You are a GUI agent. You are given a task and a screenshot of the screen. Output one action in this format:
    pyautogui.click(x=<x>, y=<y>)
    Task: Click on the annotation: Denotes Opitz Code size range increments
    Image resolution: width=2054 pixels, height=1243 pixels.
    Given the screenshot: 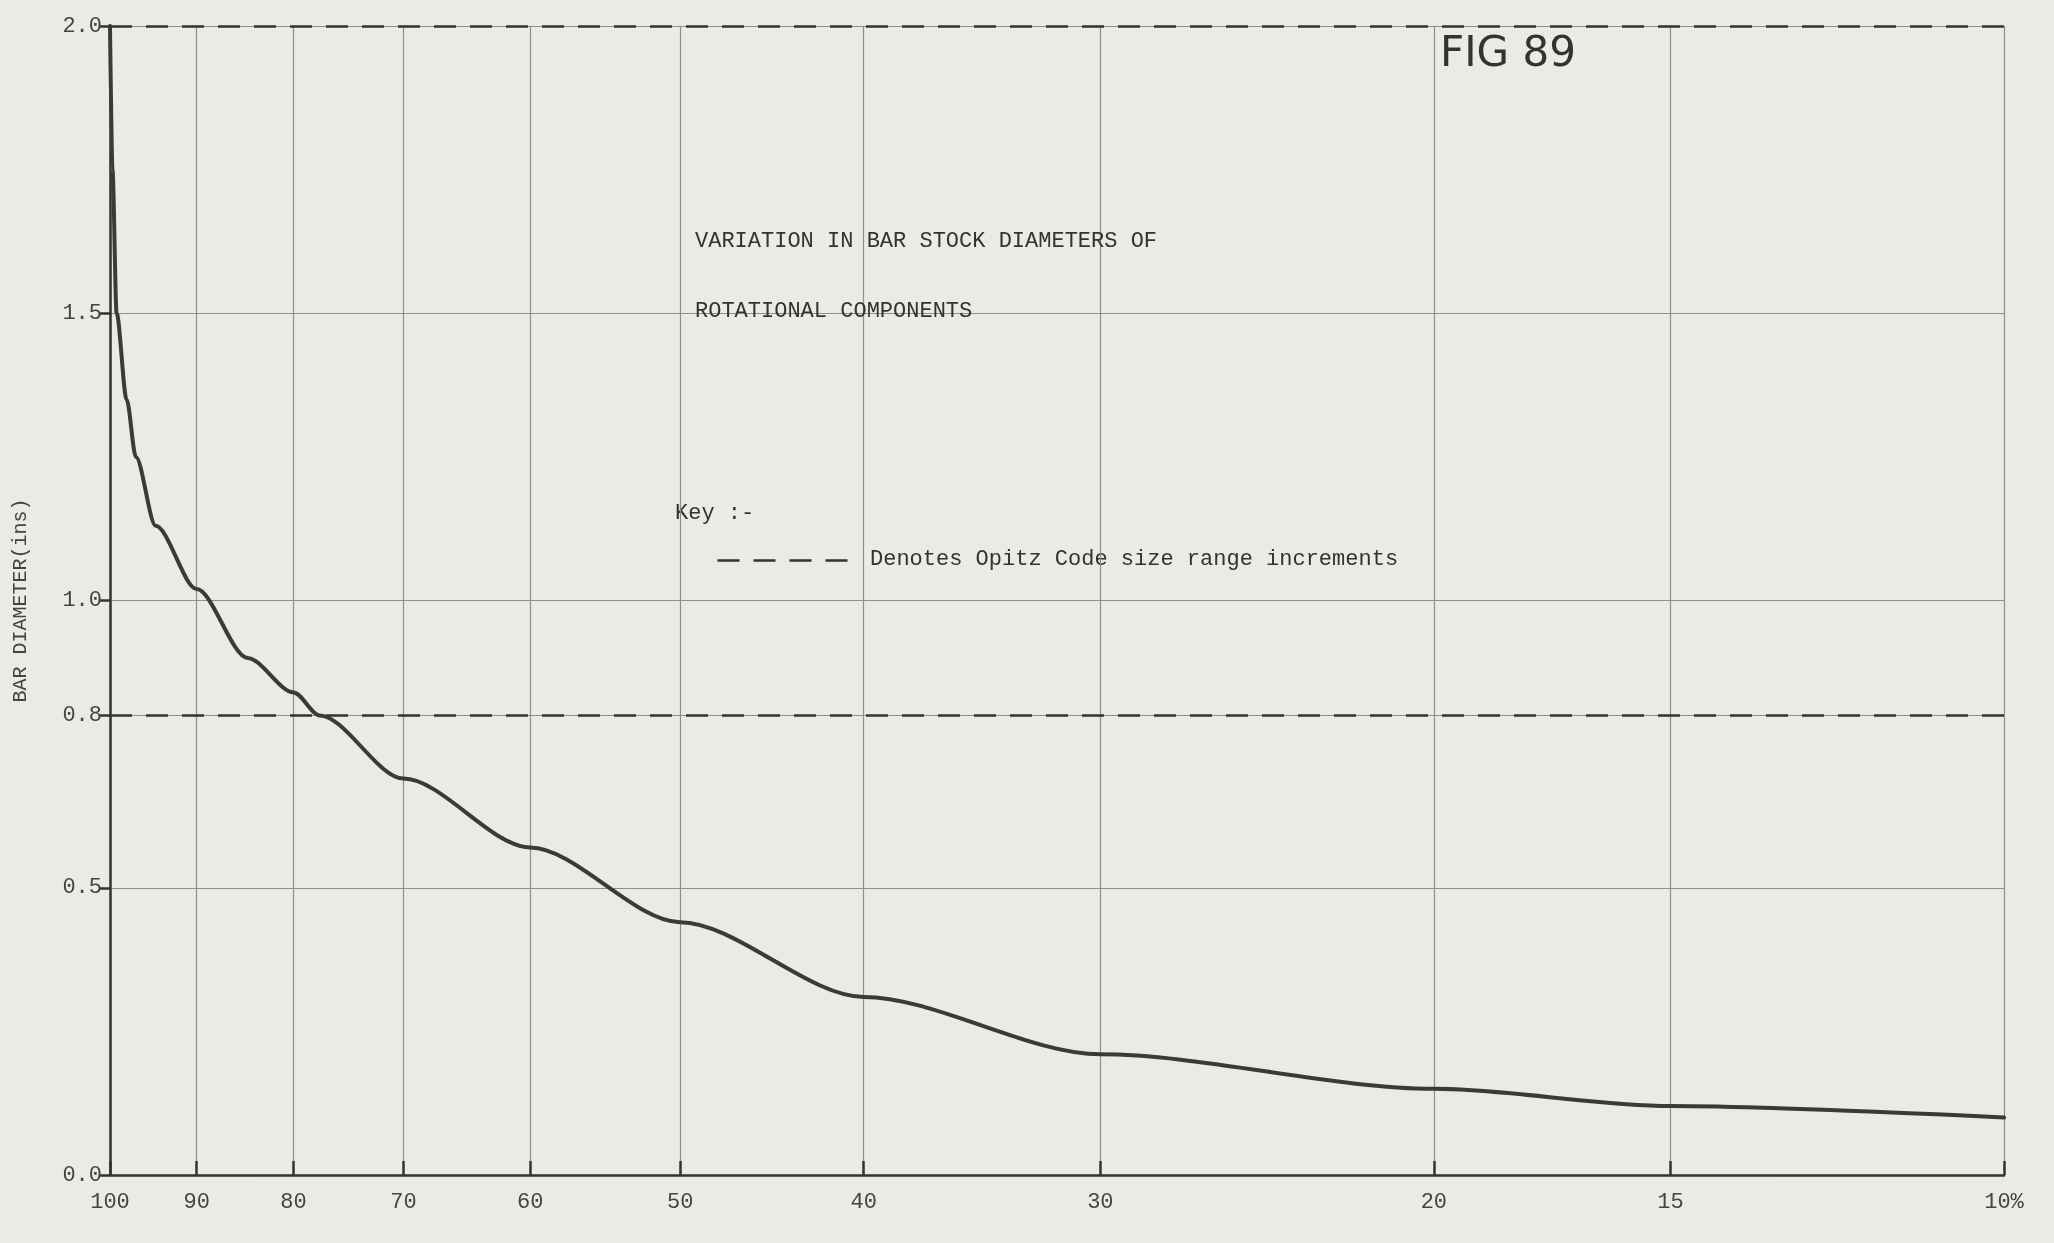 What is the action you would take?
    pyautogui.click(x=1134, y=559)
    